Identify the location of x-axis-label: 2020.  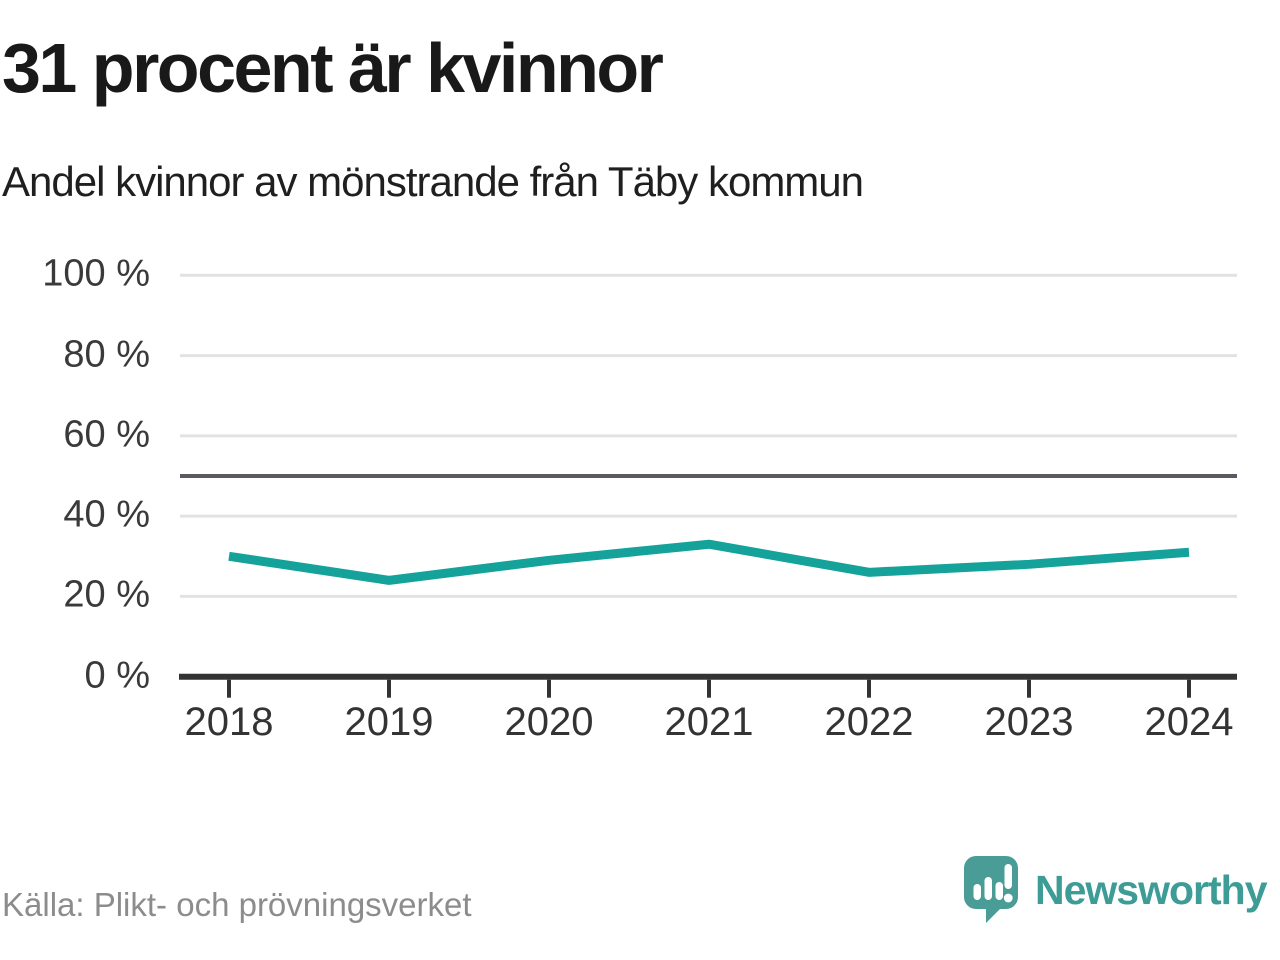
(549, 722).